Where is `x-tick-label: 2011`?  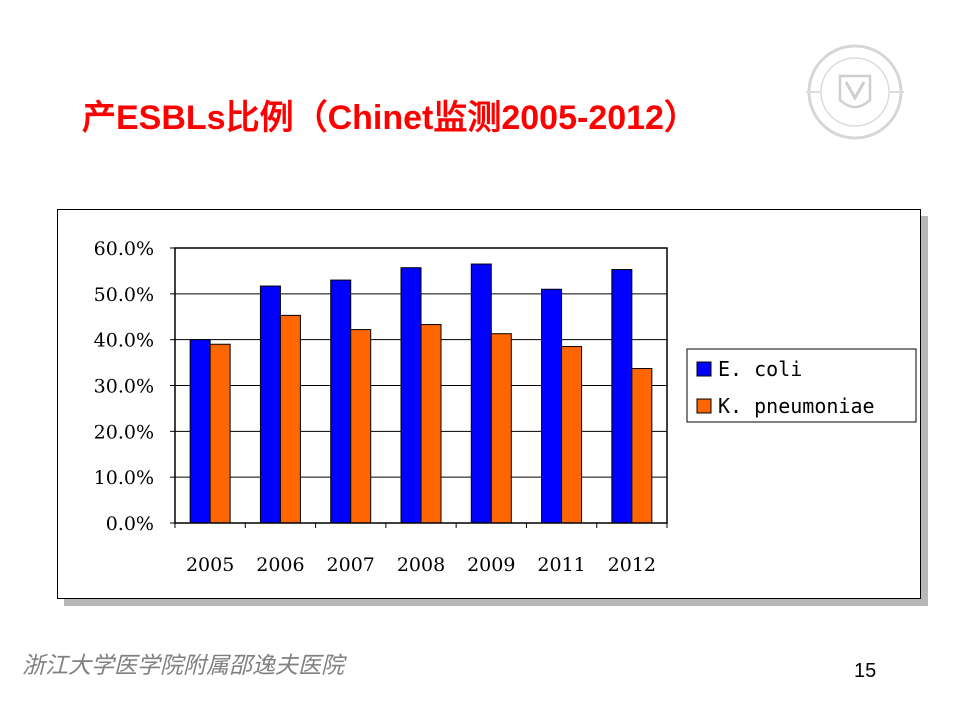 x-tick-label: 2011 is located at coordinates (561, 565).